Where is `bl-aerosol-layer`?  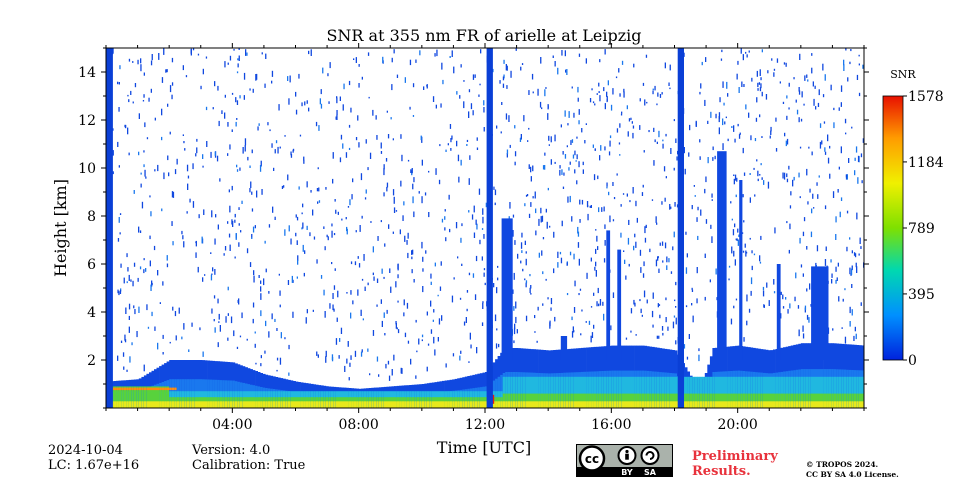
bl-aerosol-layer is located at coordinates (176, 389).